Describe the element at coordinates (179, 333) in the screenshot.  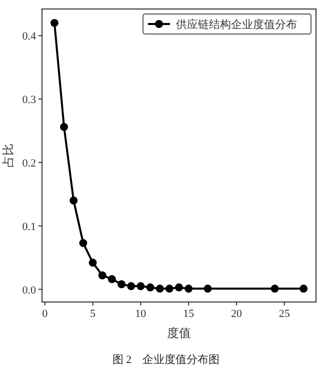
I see `x-axis-title: 度值` at that location.